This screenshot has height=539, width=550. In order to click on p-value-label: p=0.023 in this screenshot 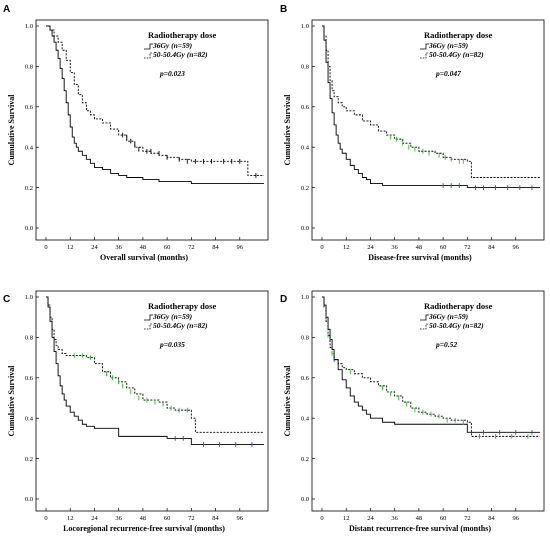, I will do `click(172, 73)`.